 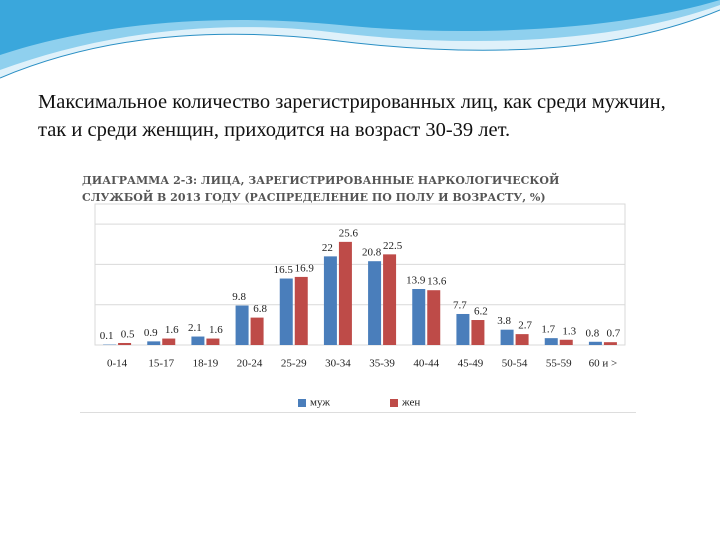 What do you see at coordinates (284, 270) in the screenshot?
I see `data-label: 16.5` at bounding box center [284, 270].